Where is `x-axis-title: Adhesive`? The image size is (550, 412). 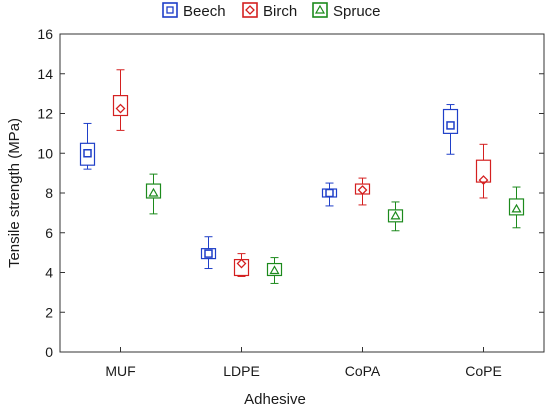 x-axis-title: Adhesive is located at coordinates (275, 399).